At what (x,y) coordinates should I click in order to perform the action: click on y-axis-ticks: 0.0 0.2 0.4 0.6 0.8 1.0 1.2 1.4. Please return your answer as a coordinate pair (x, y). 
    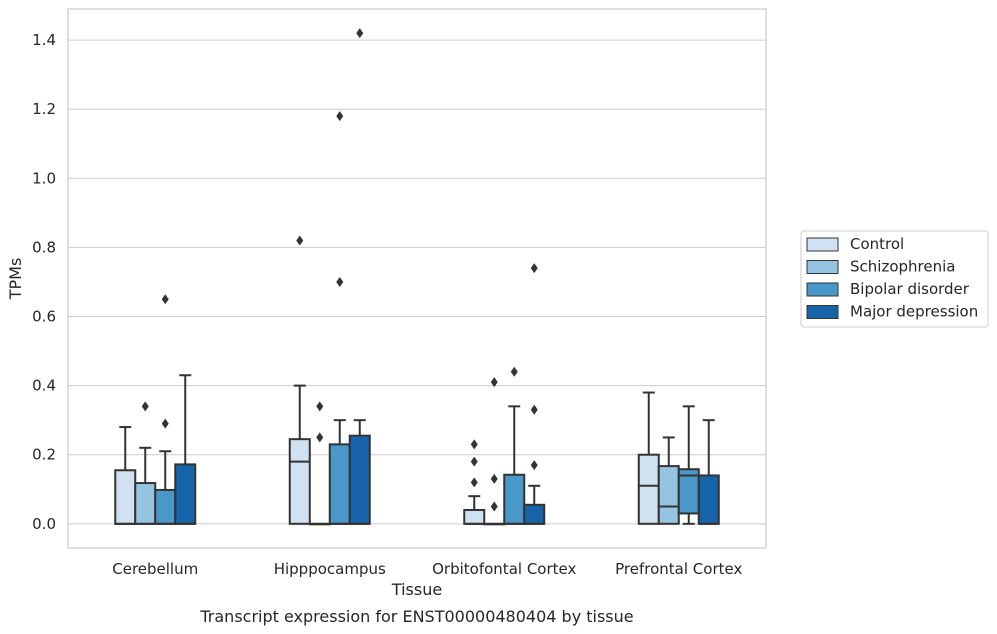
    Looking at the image, I should click on (44, 282).